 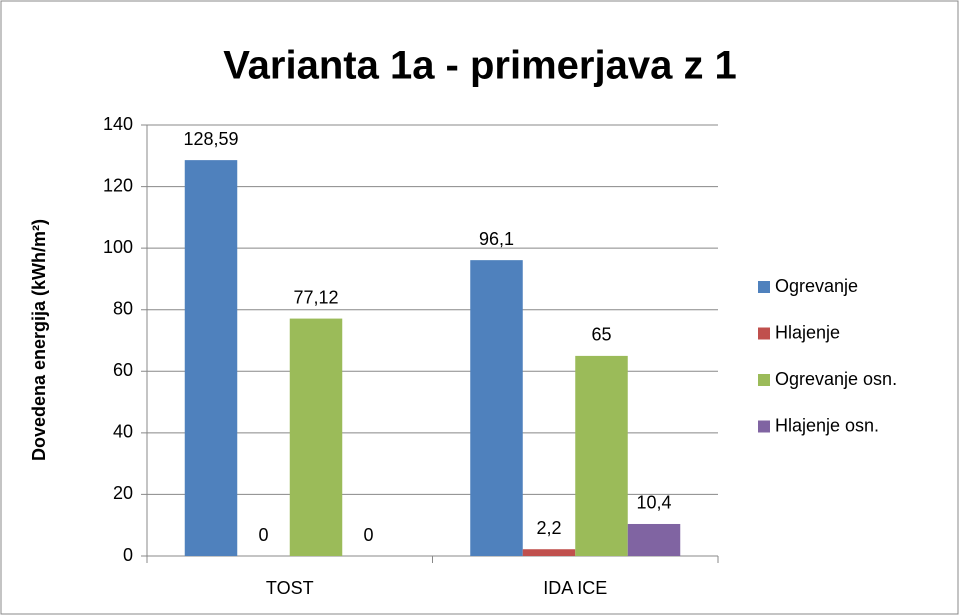 I want to click on y-tick-label: 100, so click(x=118, y=247).